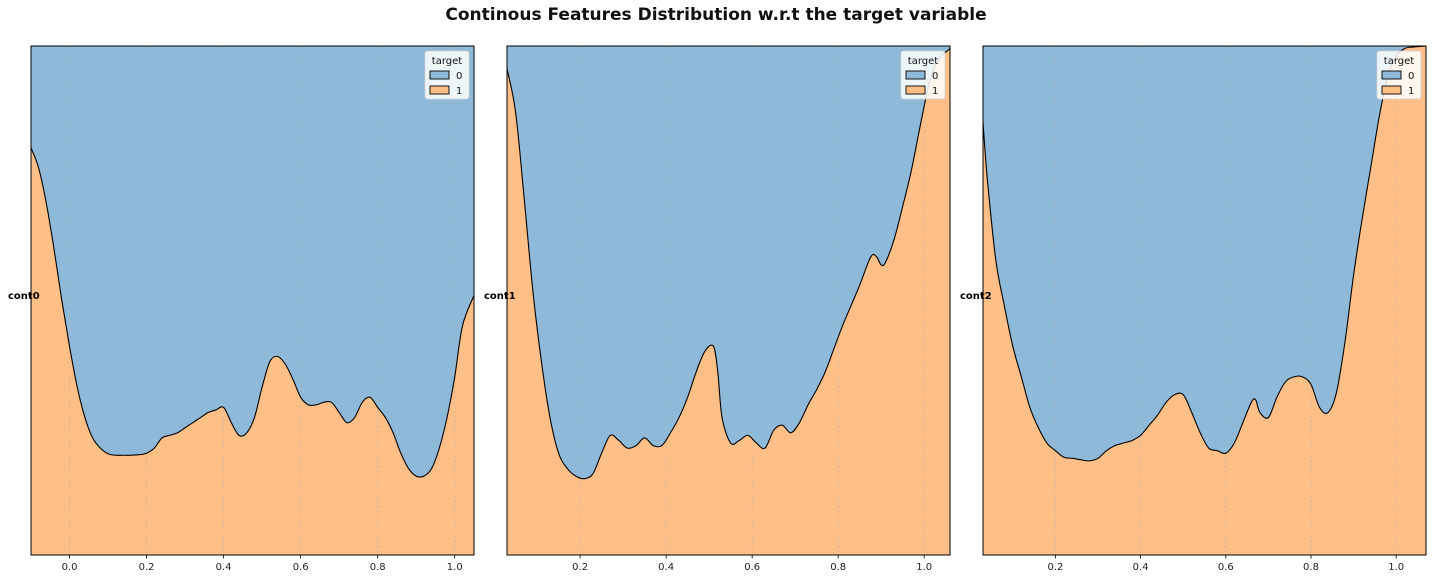 This screenshot has width=1432, height=579. Describe the element at coordinates (500, 296) in the screenshot. I see `y-axis-label: cont1` at that location.